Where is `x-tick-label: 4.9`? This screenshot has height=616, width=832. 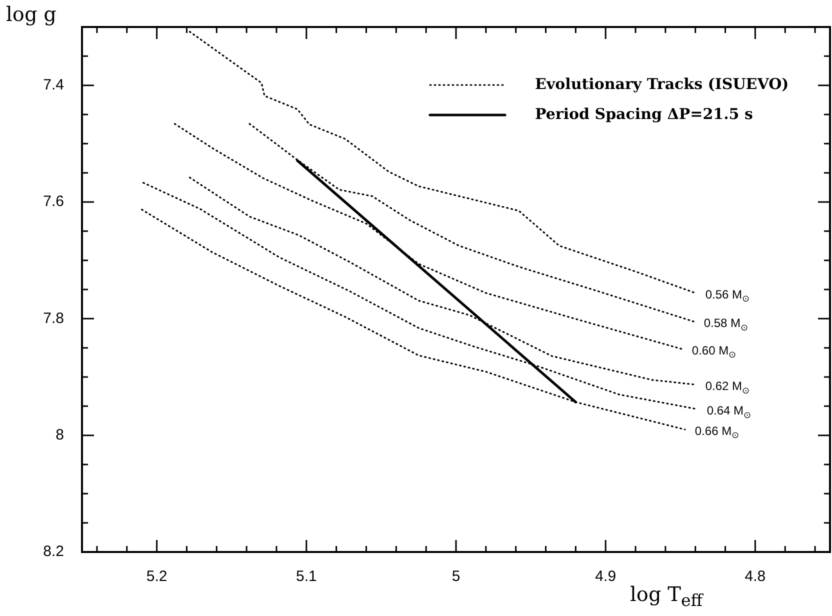 x-tick-label: 4.9 is located at coordinates (605, 577).